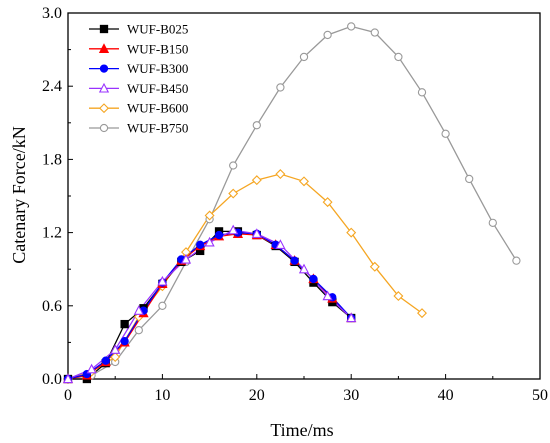  What do you see at coordinates (52, 86) in the screenshot?
I see `y-tick-label: 2.4` at bounding box center [52, 86].